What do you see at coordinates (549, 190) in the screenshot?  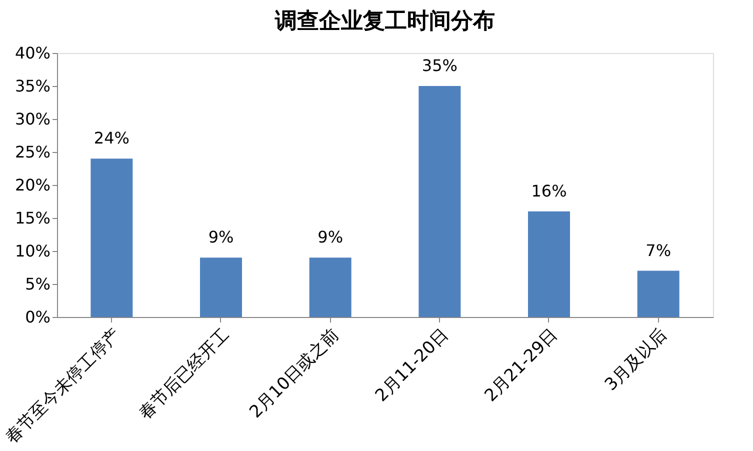 I see `data-label: 16%` at bounding box center [549, 190].